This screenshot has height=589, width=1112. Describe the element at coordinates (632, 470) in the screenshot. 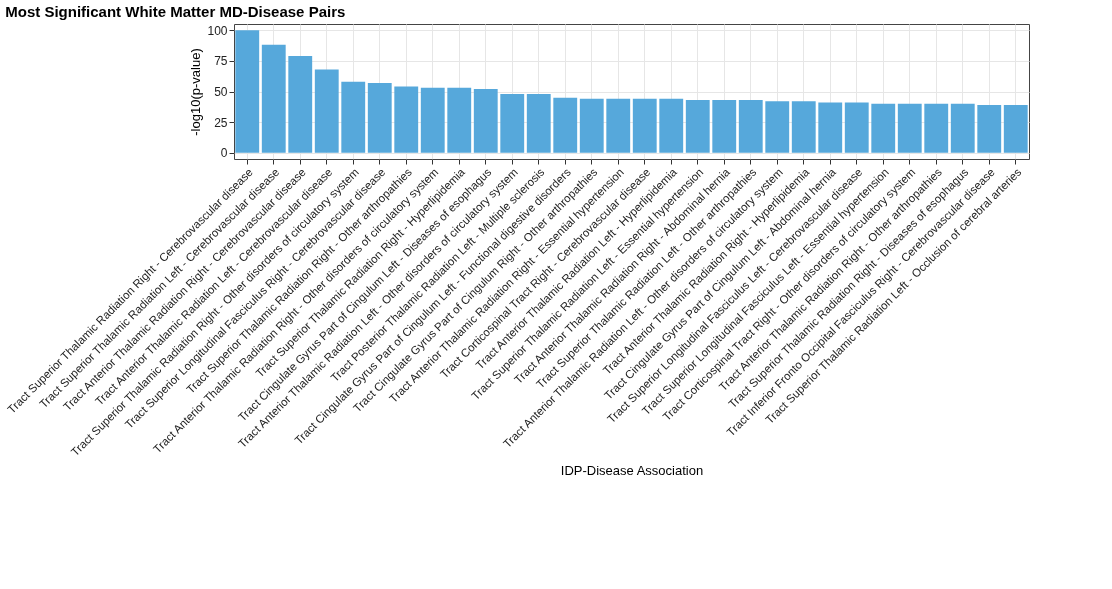

I see `x-axis-title: IDP-Disease Association` at that location.